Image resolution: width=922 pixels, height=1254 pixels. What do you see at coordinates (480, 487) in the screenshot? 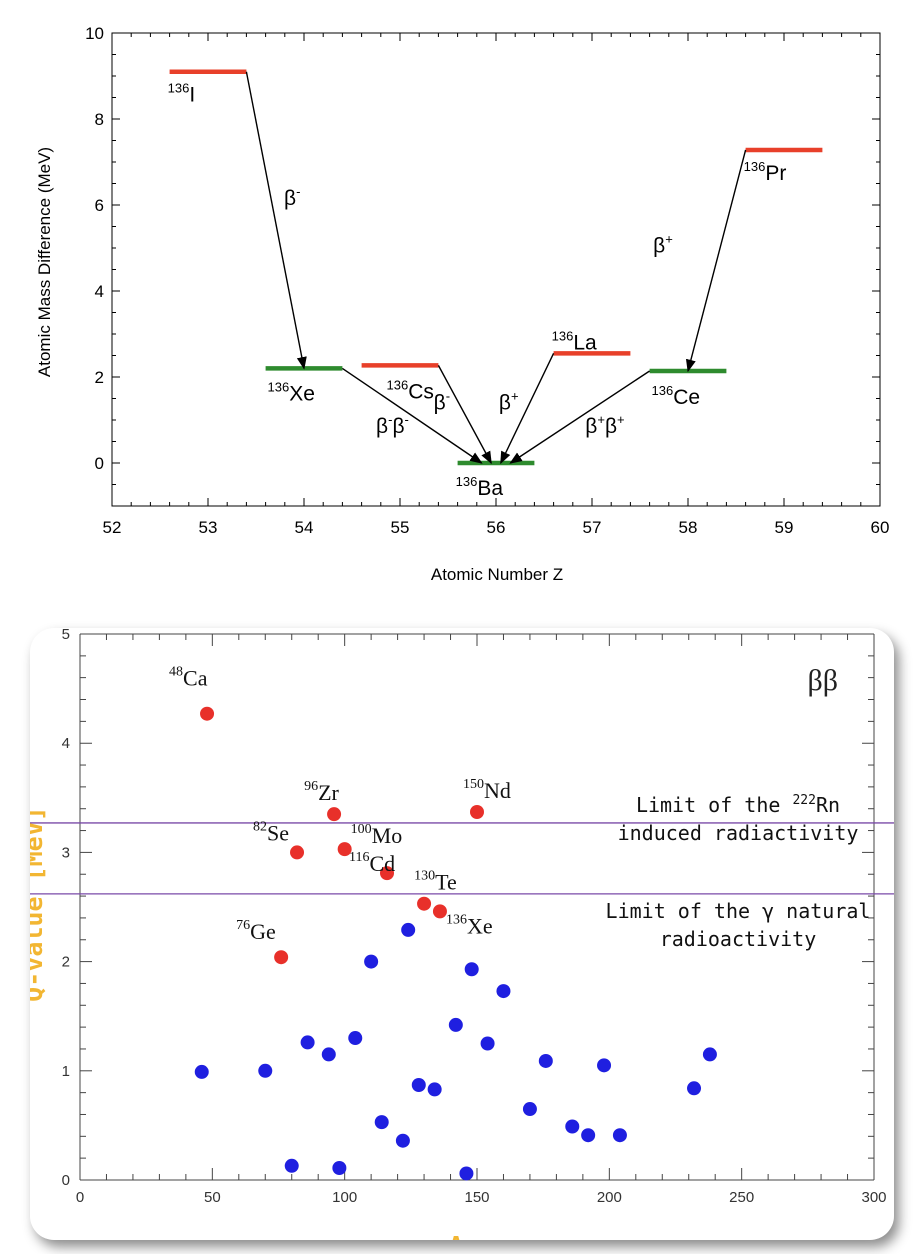
I see `level-label-ba: 136Ba` at bounding box center [480, 487].